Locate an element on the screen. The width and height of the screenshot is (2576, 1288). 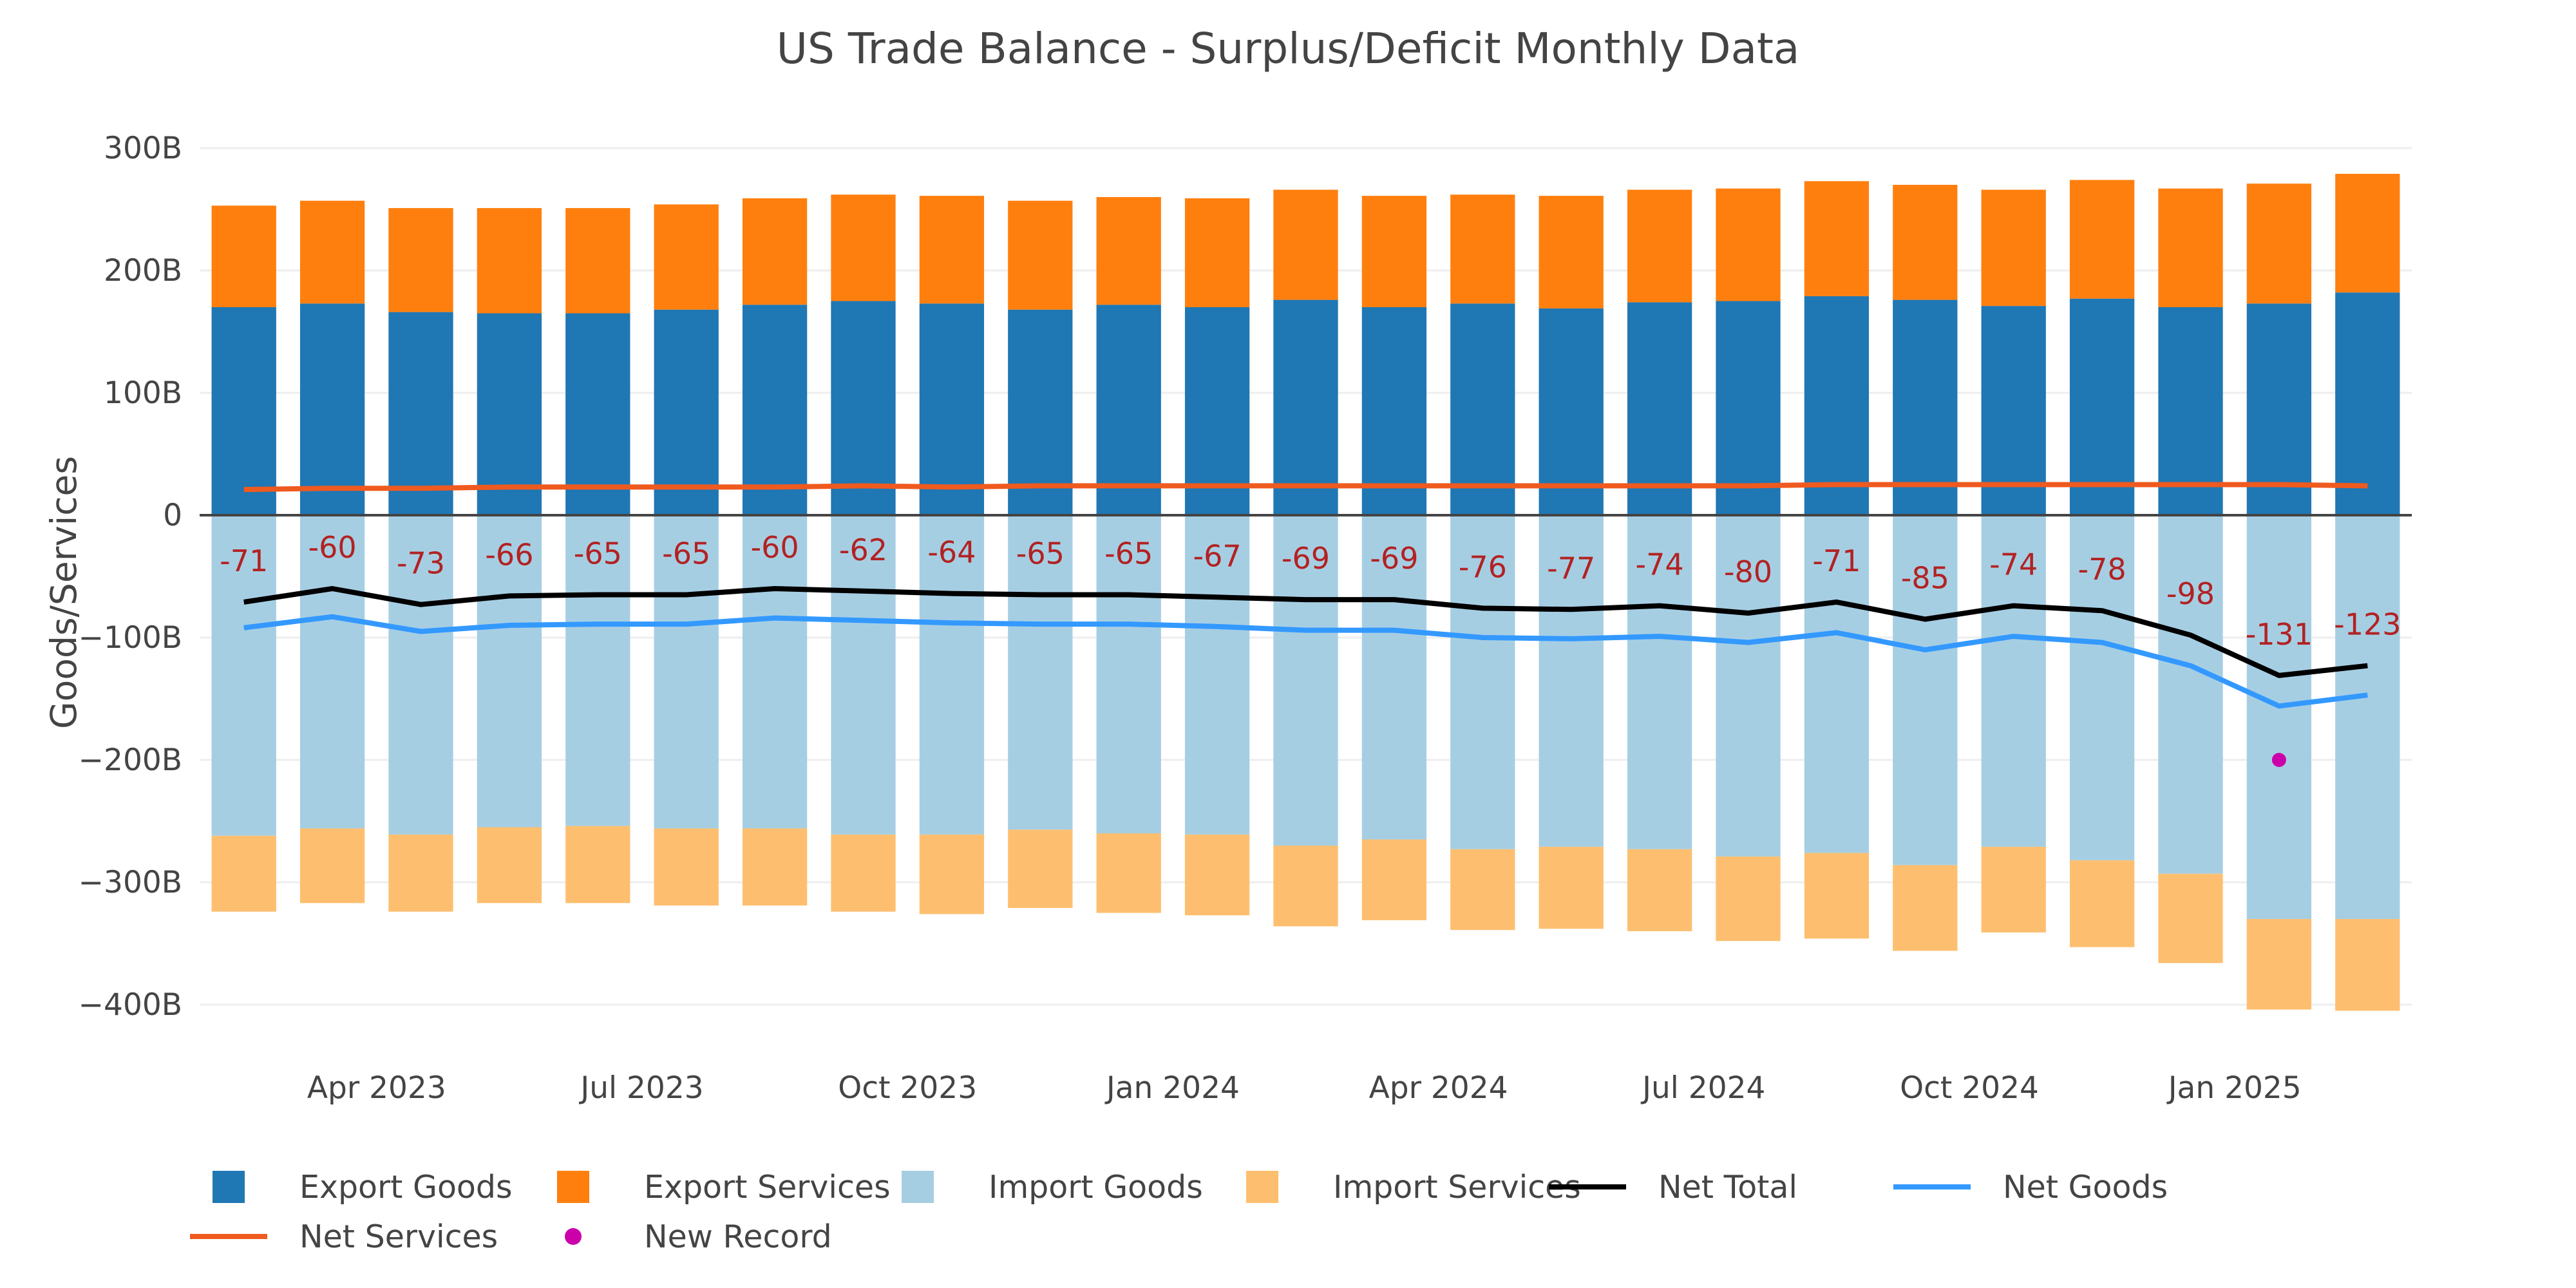
x-tick-label: Oct 2023 is located at coordinates (908, 1088).